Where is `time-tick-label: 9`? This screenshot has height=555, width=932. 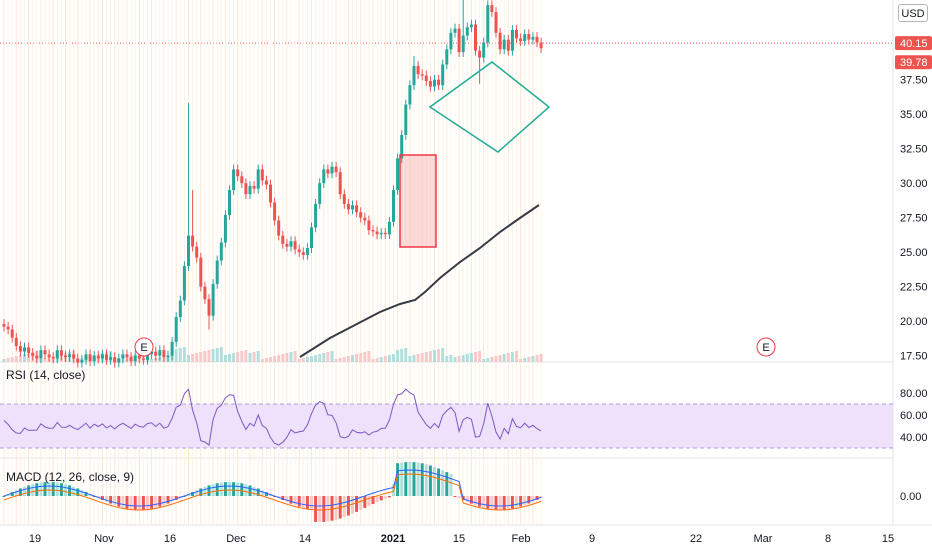
time-tick-label: 9 is located at coordinates (592, 539).